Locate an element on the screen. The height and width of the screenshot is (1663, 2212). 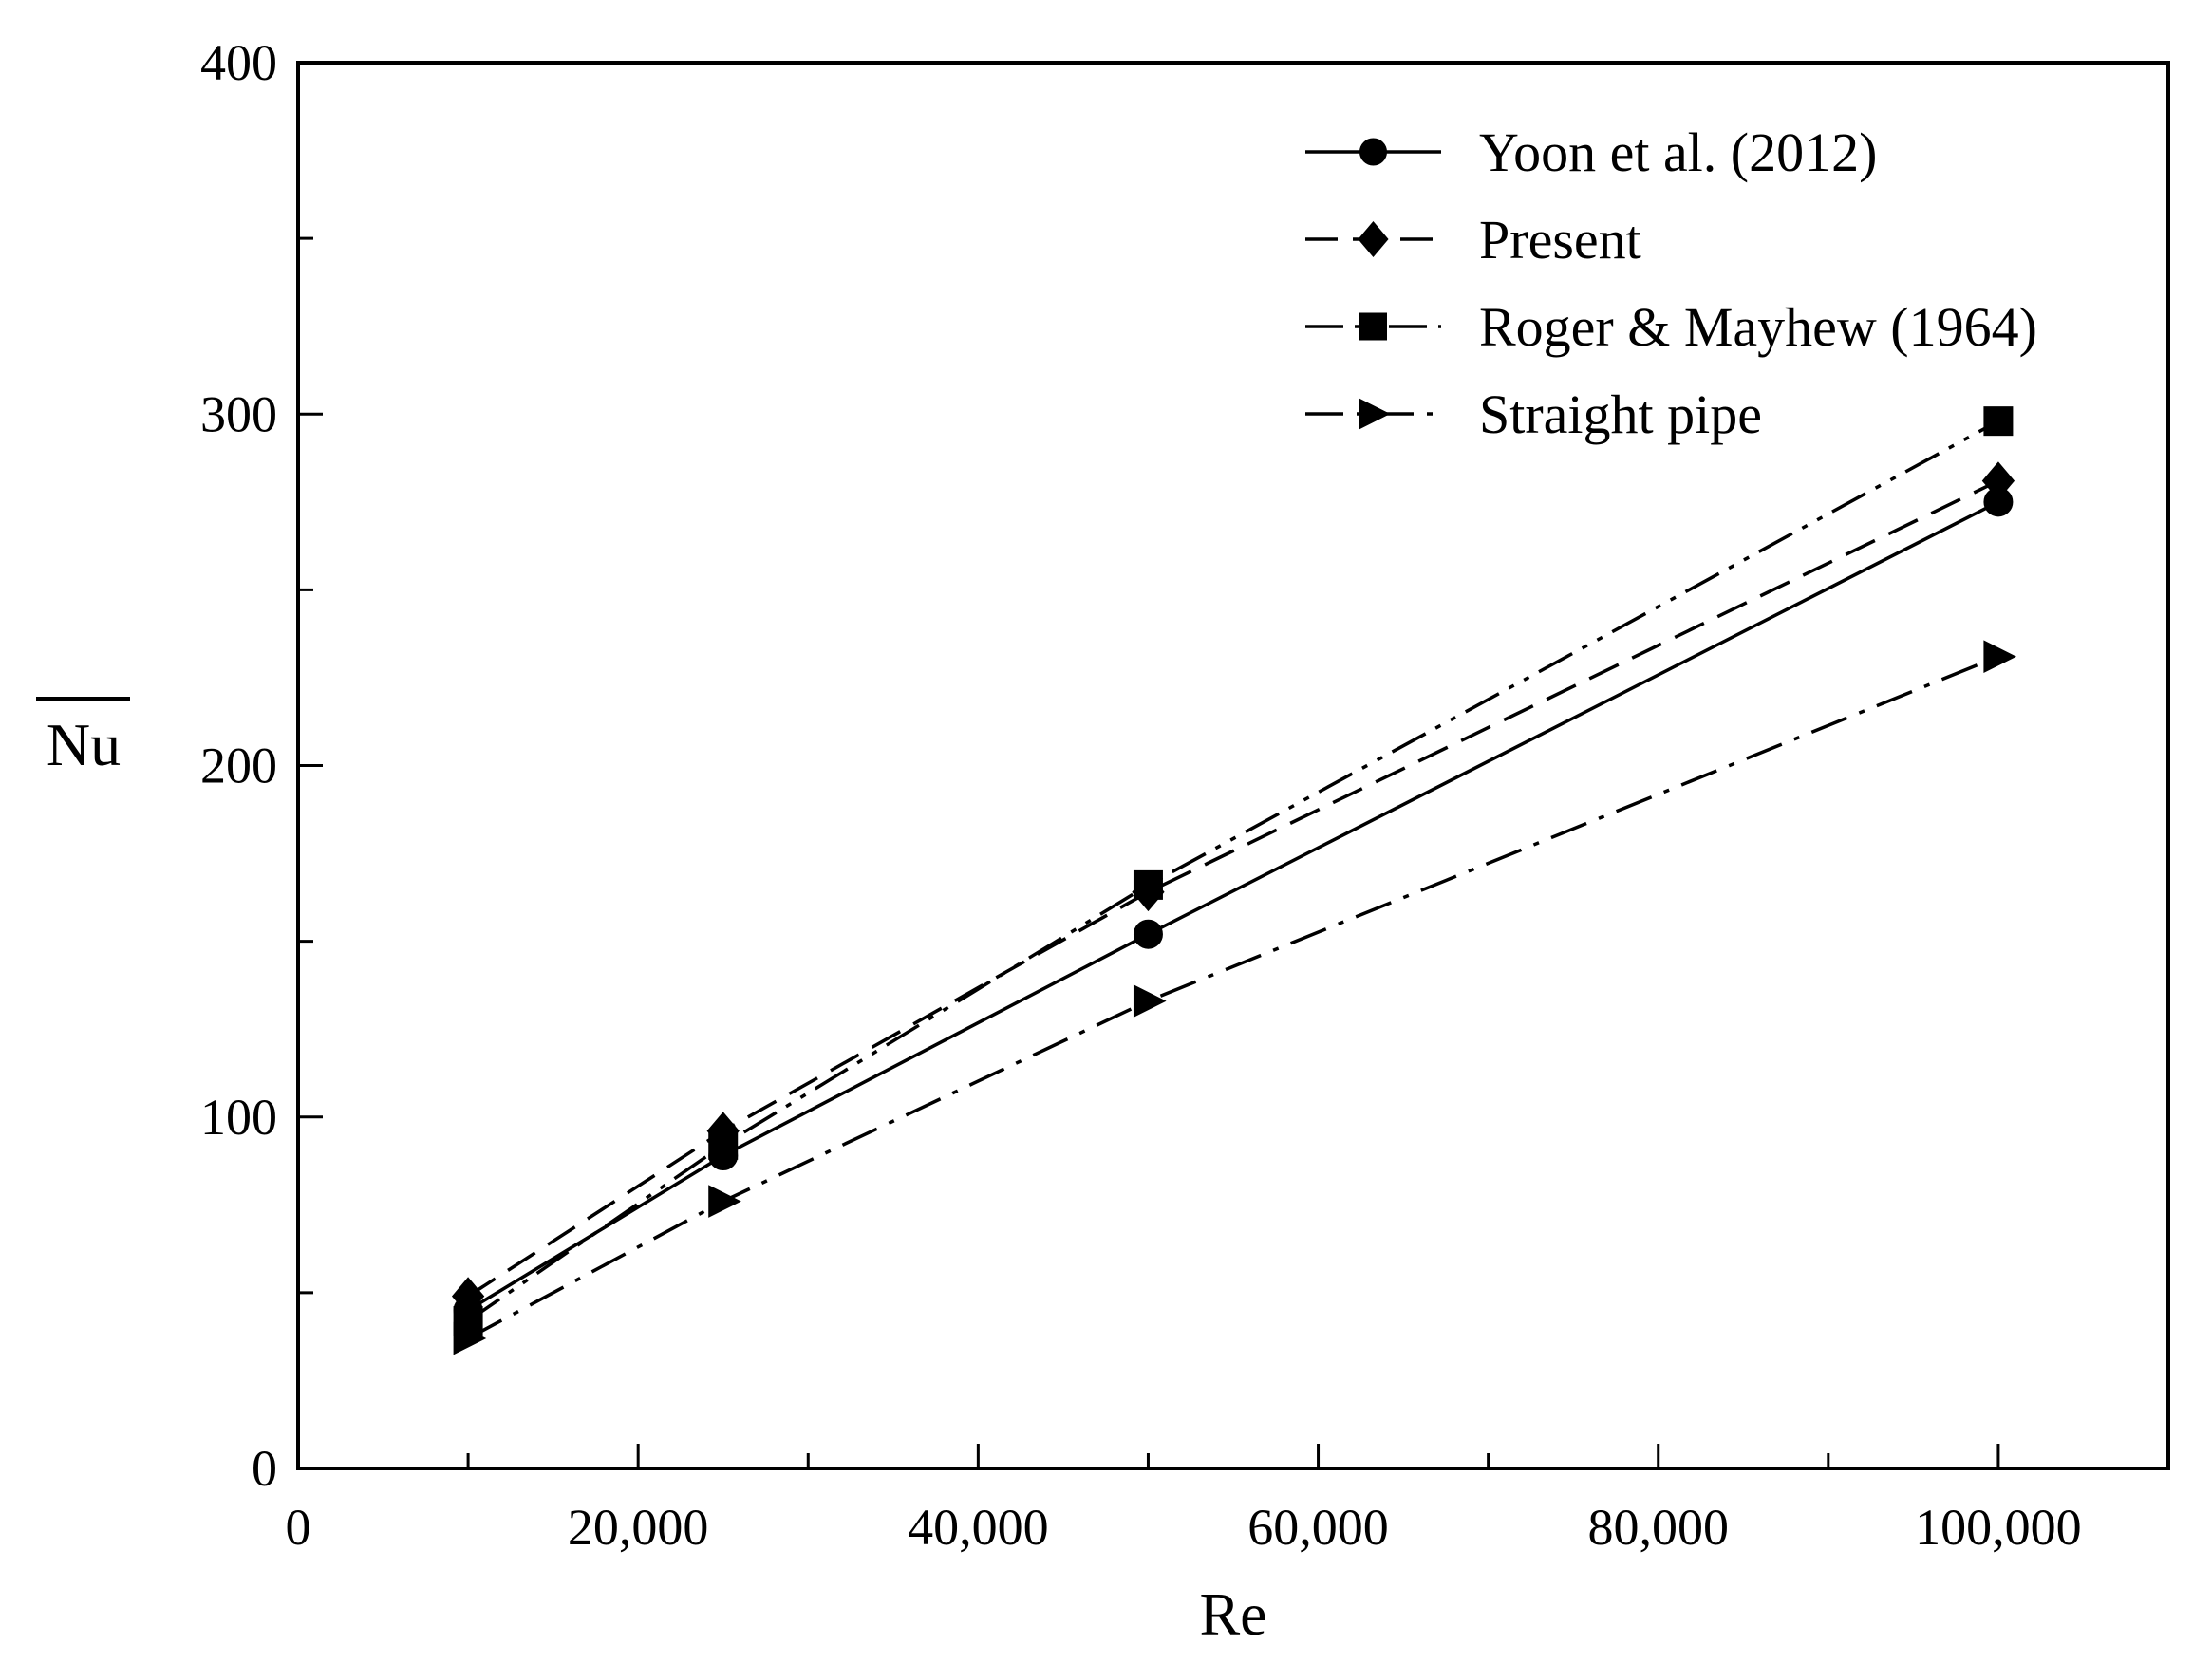
y-axis-label: Nu is located at coordinates (84, 745).